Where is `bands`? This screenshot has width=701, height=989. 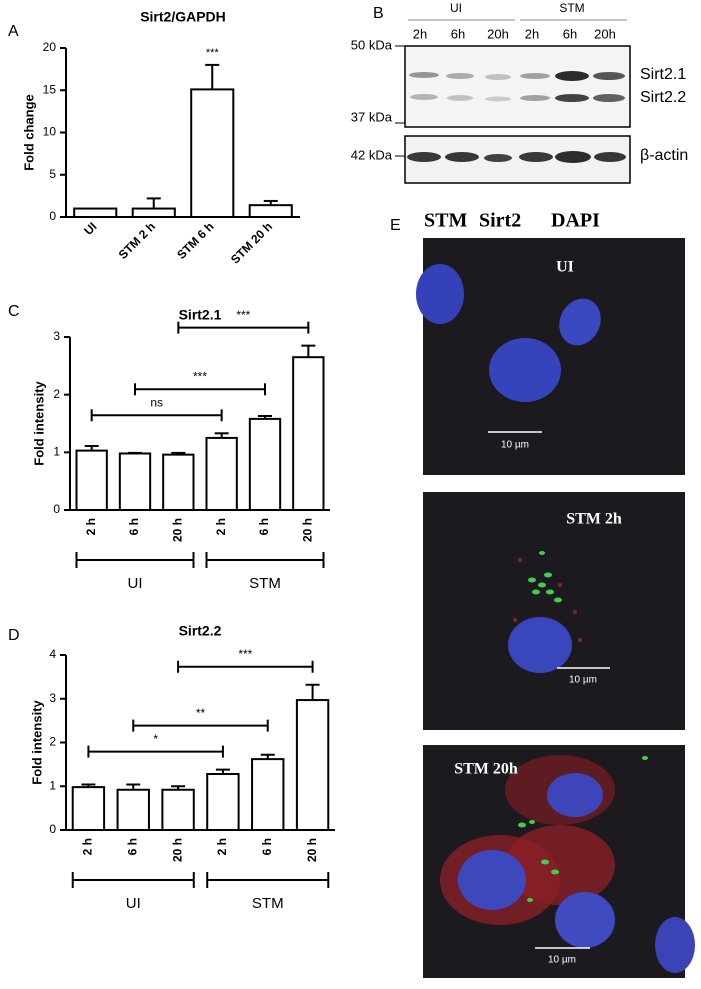
bands is located at coordinates (516, 117).